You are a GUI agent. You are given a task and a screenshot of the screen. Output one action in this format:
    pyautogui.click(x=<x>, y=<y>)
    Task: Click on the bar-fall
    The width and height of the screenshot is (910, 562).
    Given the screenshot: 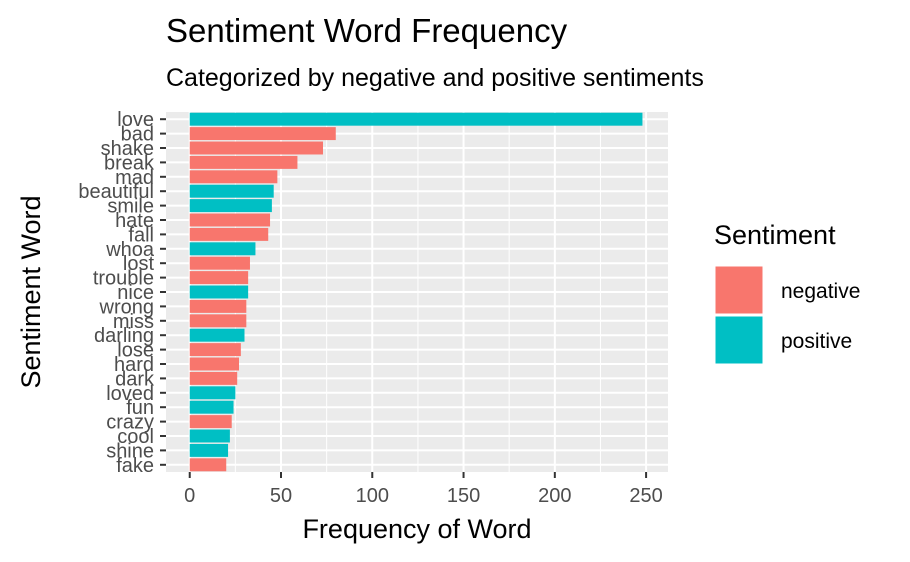 What is the action you would take?
    pyautogui.click(x=229, y=234)
    